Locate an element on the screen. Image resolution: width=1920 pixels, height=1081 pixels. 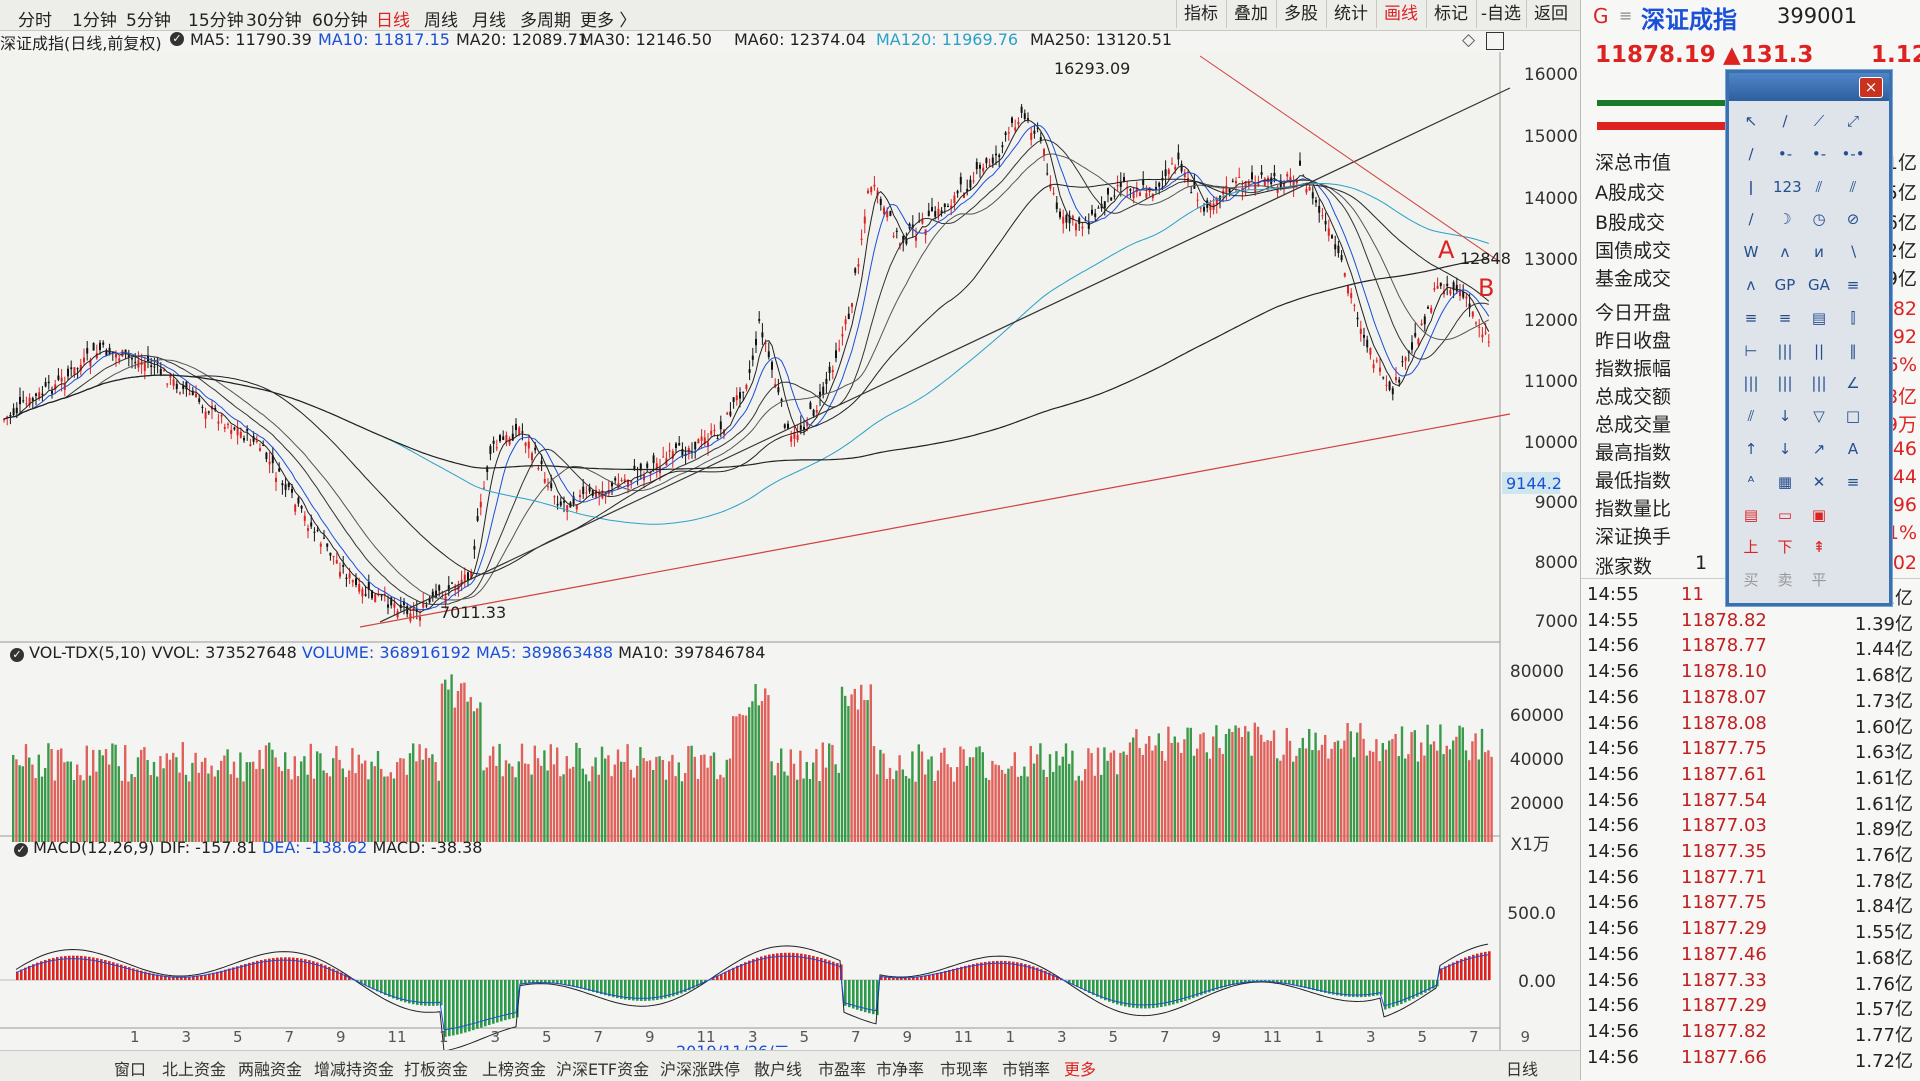
period-tab: 60分钟 is located at coordinates (340, 18).